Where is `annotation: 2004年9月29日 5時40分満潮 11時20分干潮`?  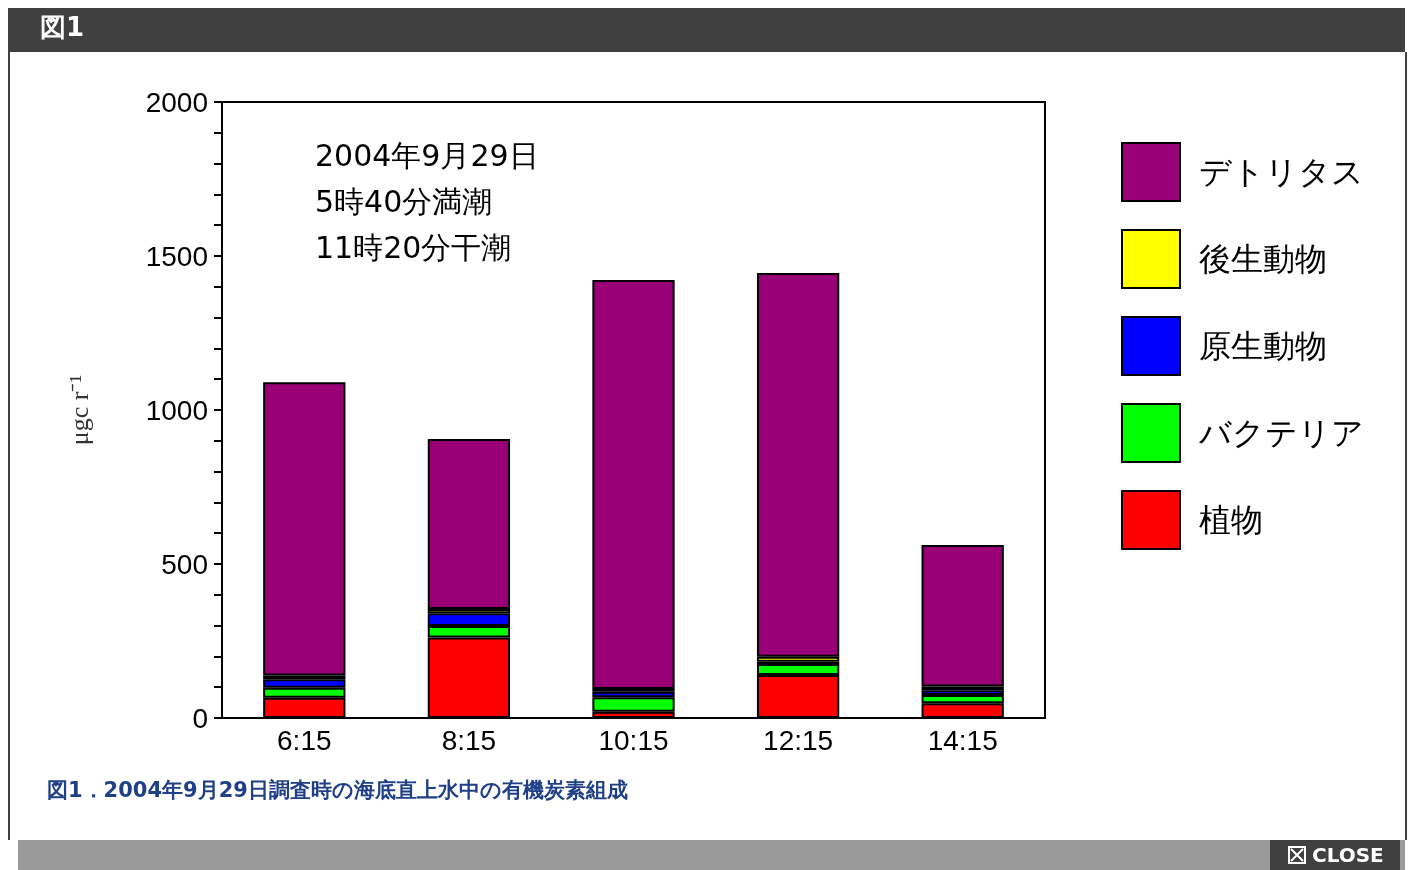
annotation: 2004年9月29日 5時40分満潮 11時20分干潮 is located at coordinates (427, 201).